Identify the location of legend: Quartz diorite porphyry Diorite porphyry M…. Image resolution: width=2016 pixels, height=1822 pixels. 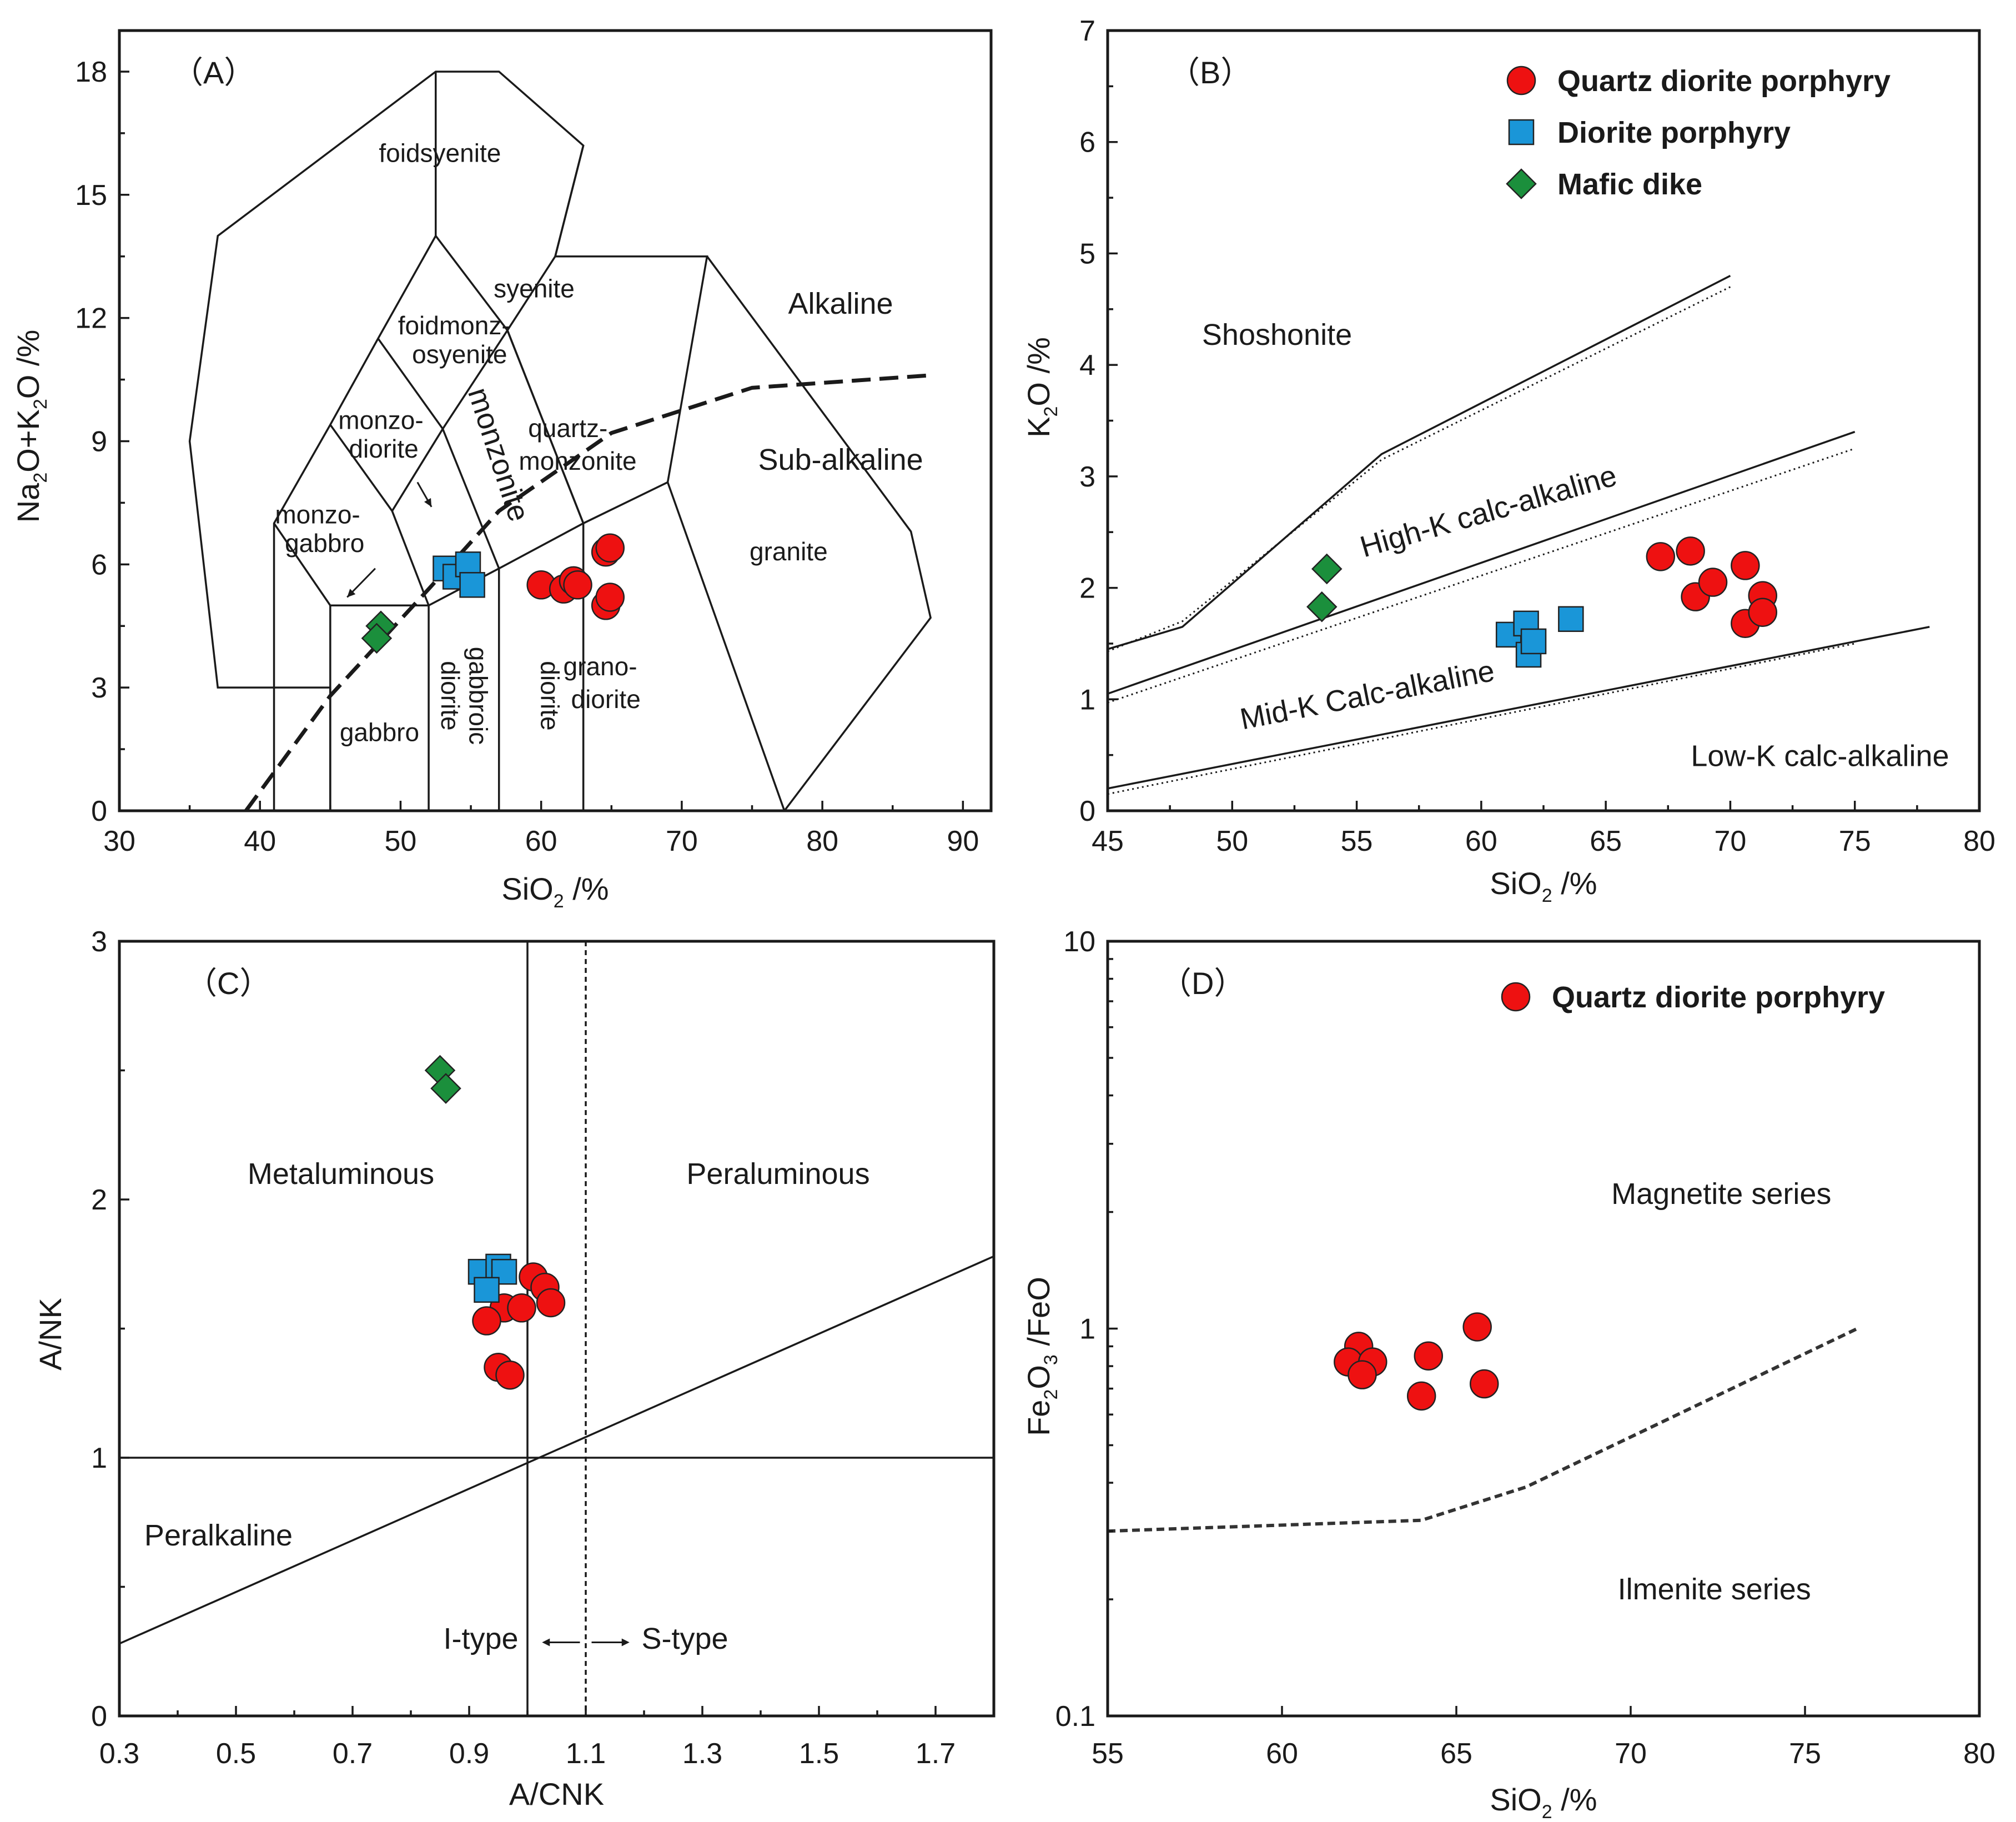
(1698, 132).